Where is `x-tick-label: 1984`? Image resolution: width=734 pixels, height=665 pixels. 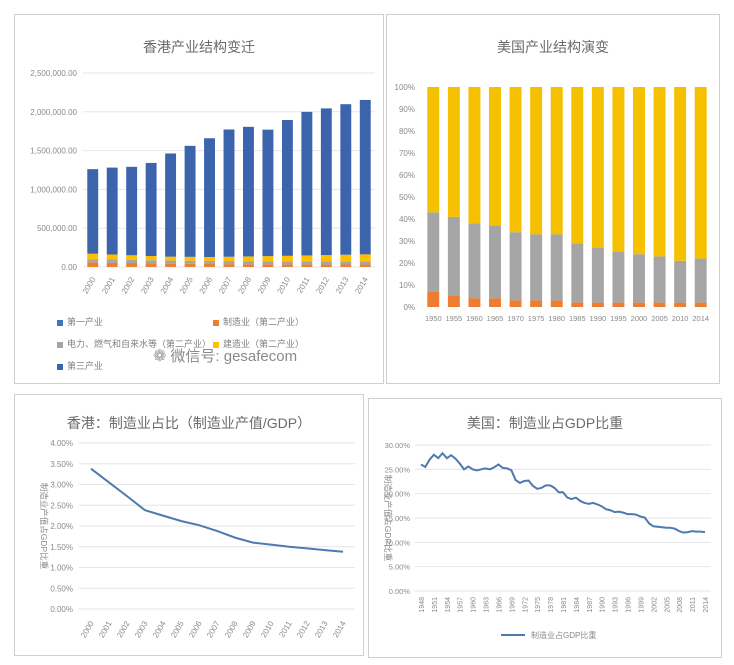
x-tick-label: 1984 is located at coordinates (577, 605).